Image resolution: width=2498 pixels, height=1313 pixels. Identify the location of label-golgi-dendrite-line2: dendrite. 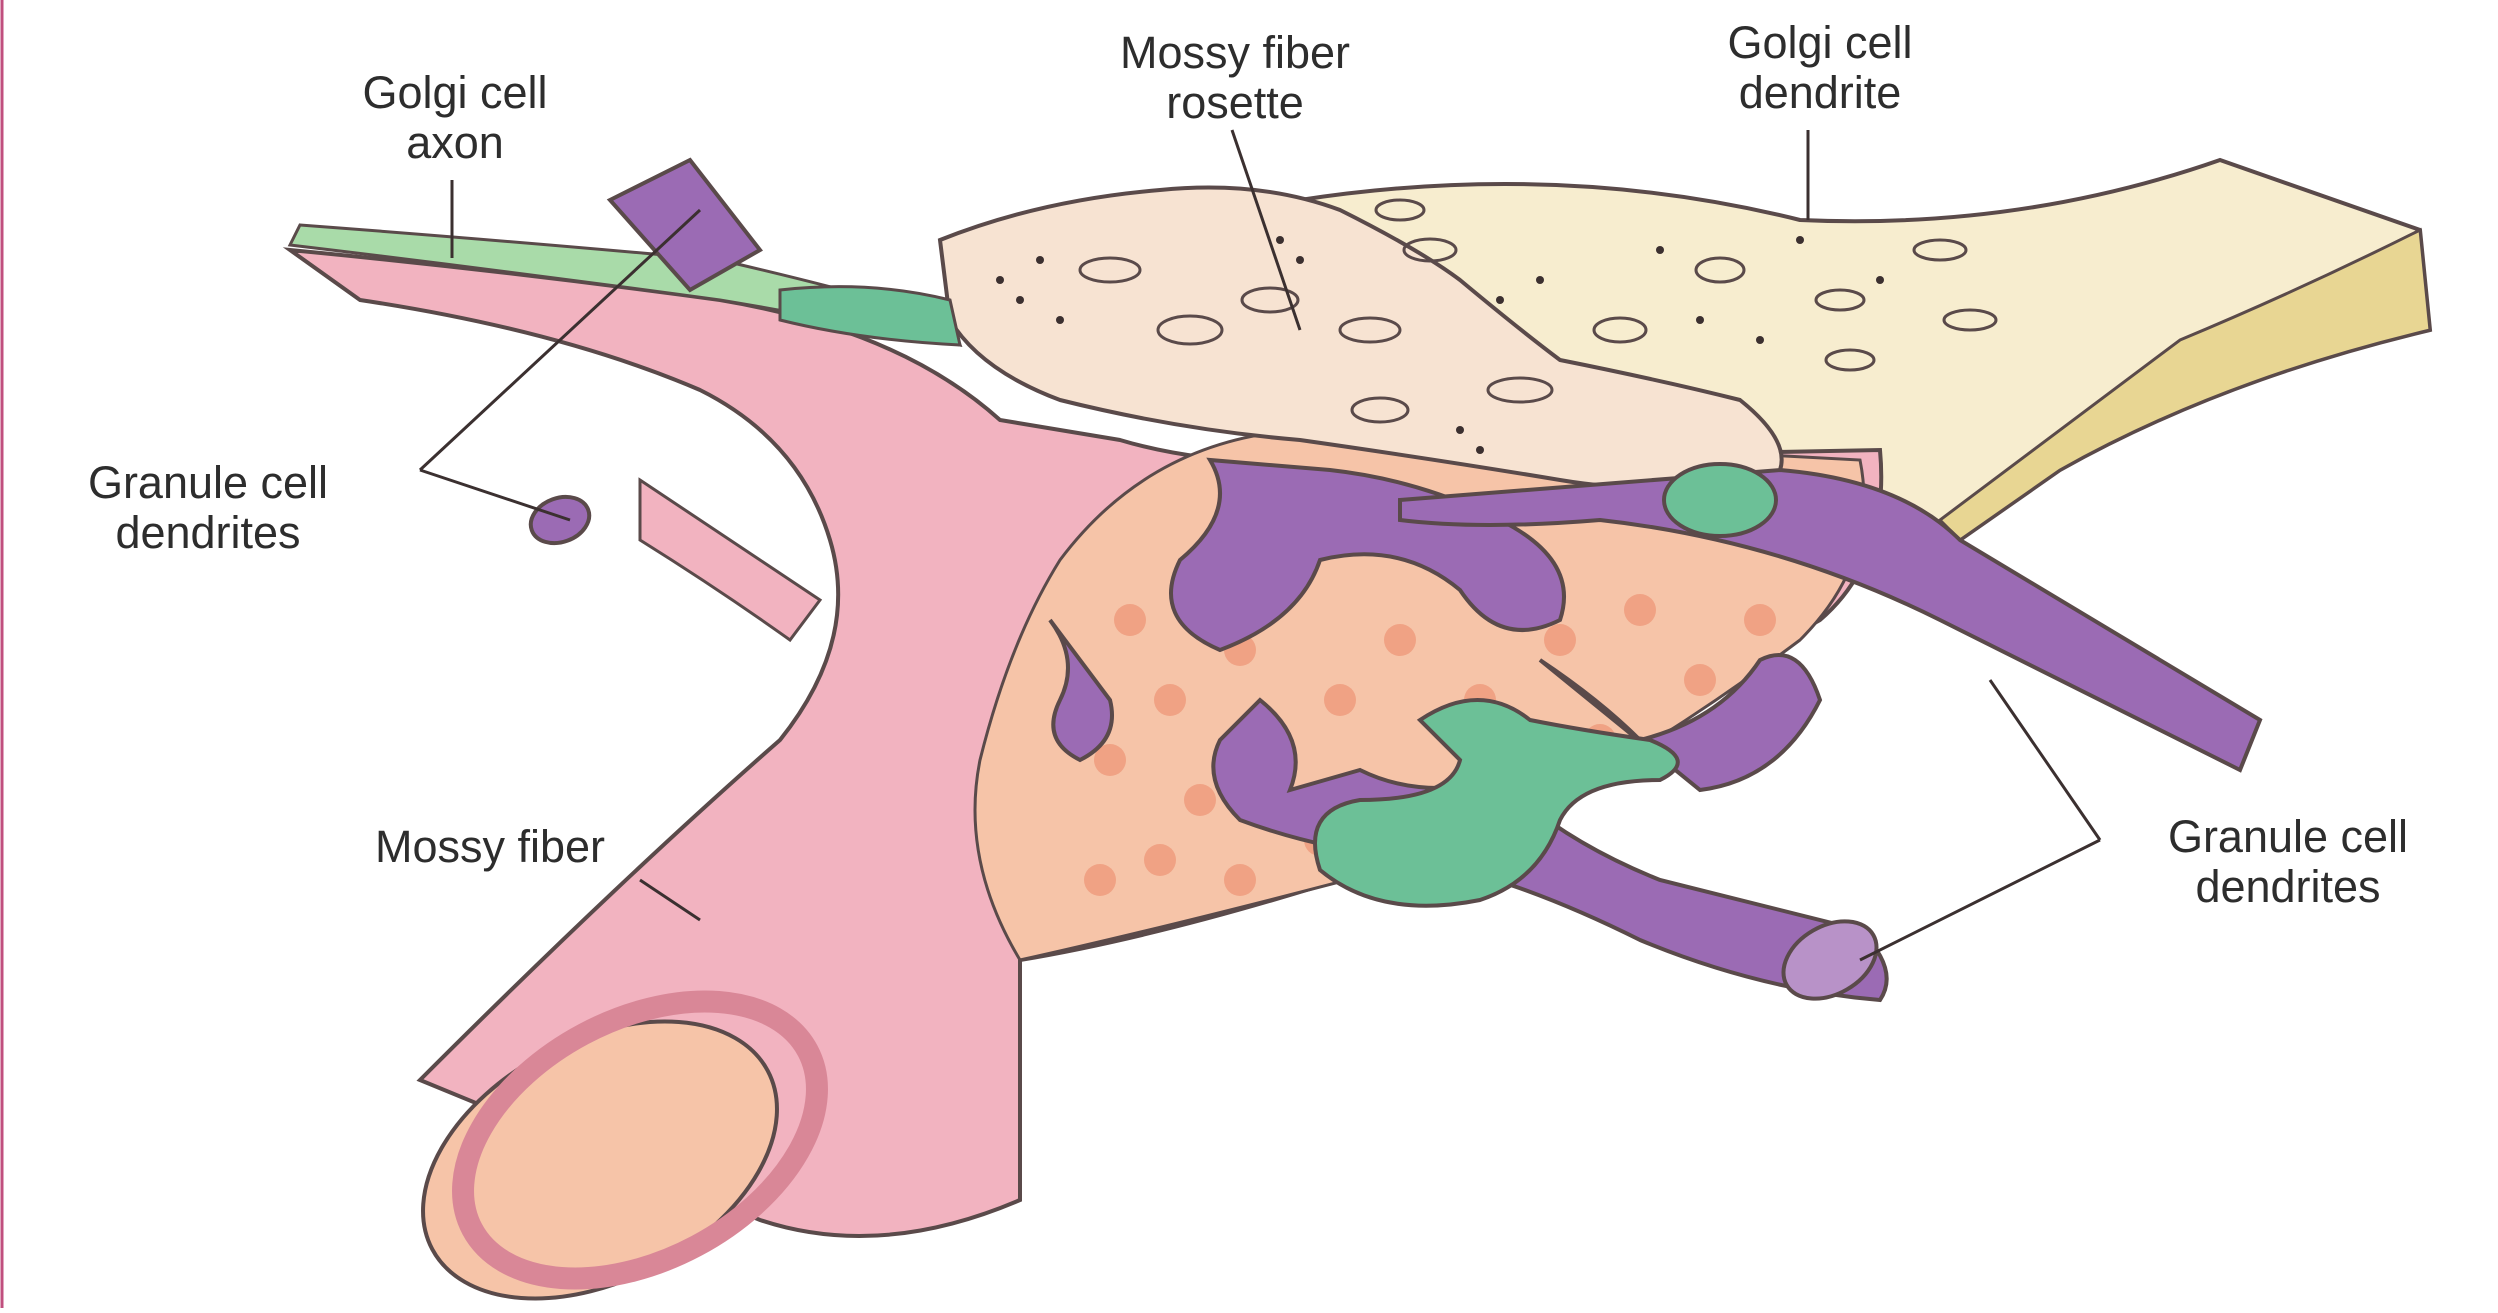
(1820, 92).